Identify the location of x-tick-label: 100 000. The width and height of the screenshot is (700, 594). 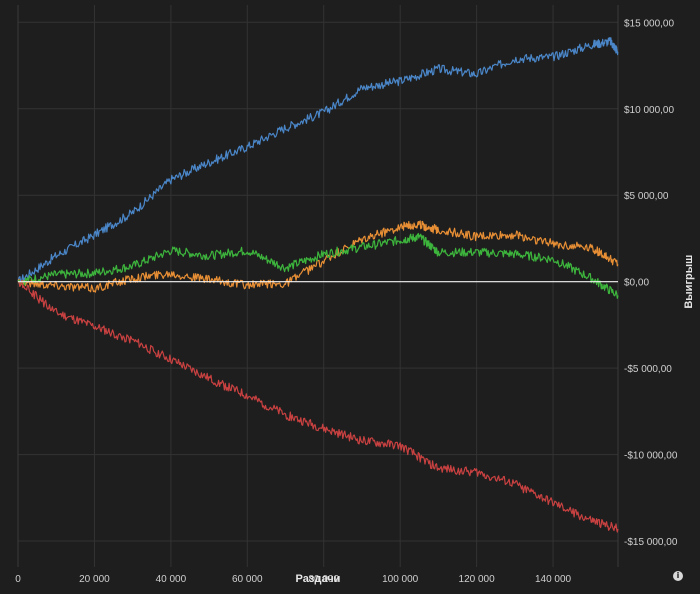
(400, 579).